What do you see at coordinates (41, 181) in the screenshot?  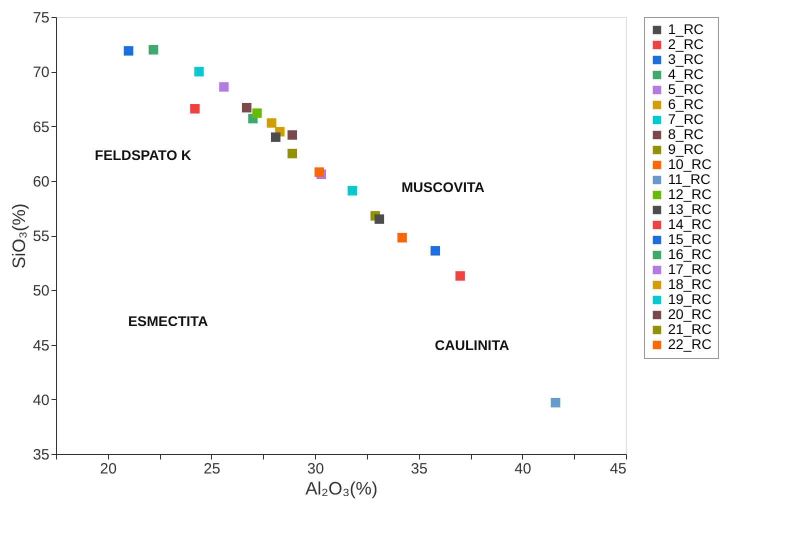 I see `y-tick-label: 60` at bounding box center [41, 181].